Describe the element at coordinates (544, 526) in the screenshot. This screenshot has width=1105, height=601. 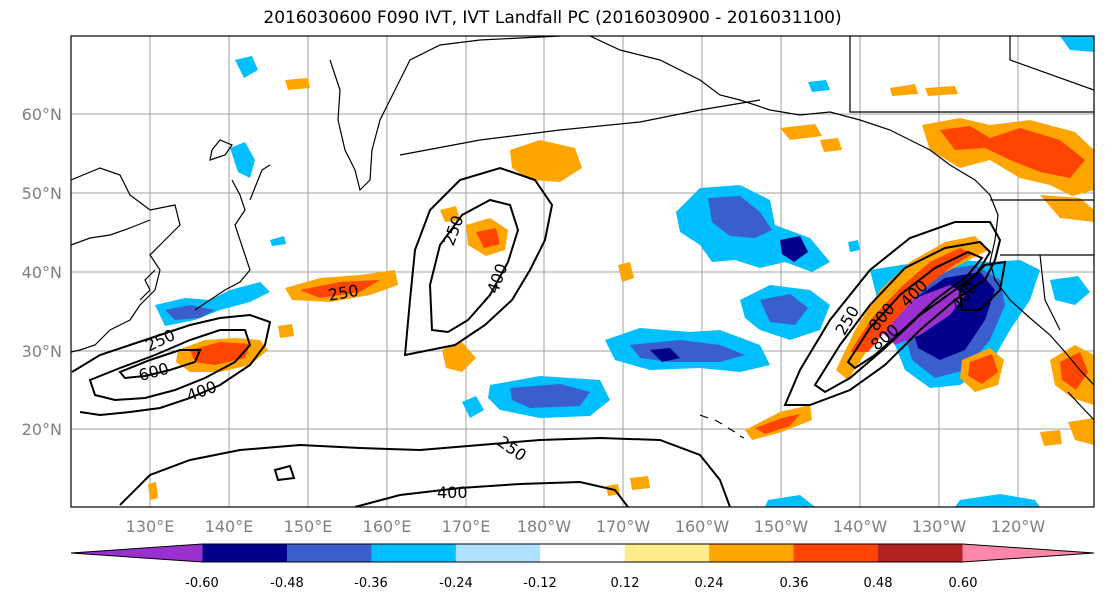
I see `lon-label: 180°W` at that location.